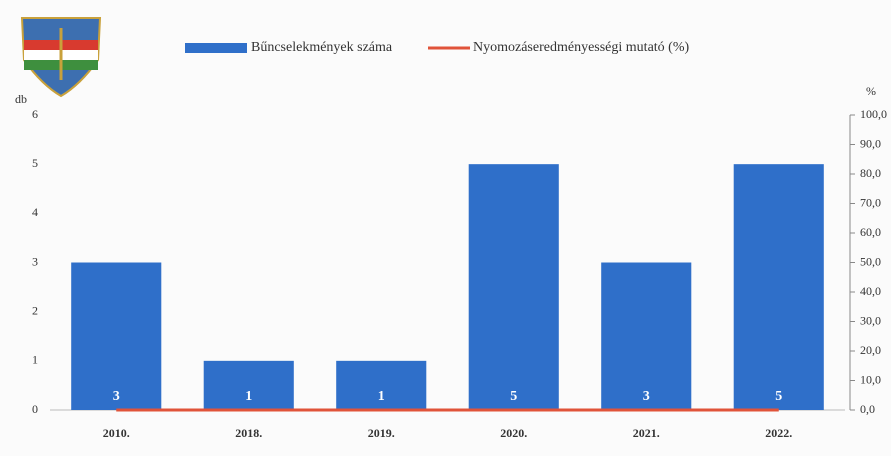  What do you see at coordinates (35, 310) in the screenshot?
I see `y-tick-label: 2` at bounding box center [35, 310].